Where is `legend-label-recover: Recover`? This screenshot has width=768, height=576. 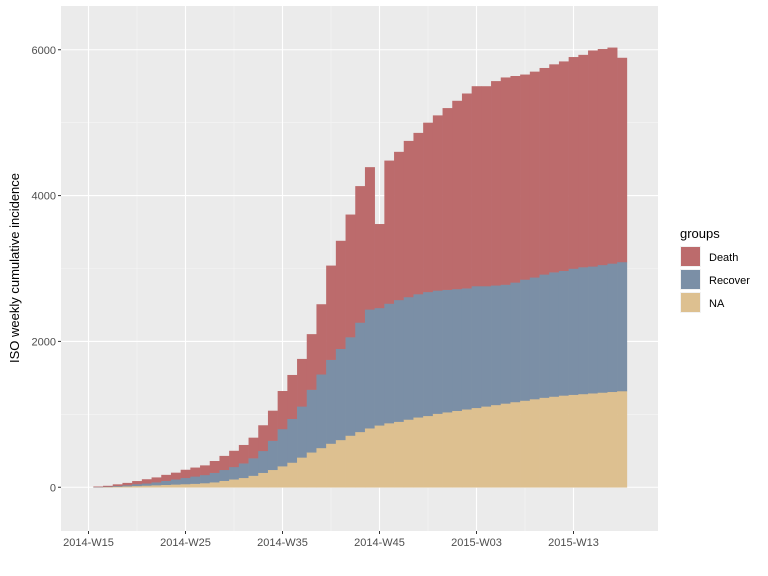 legend-label-recover: Recover is located at coordinates (729, 281).